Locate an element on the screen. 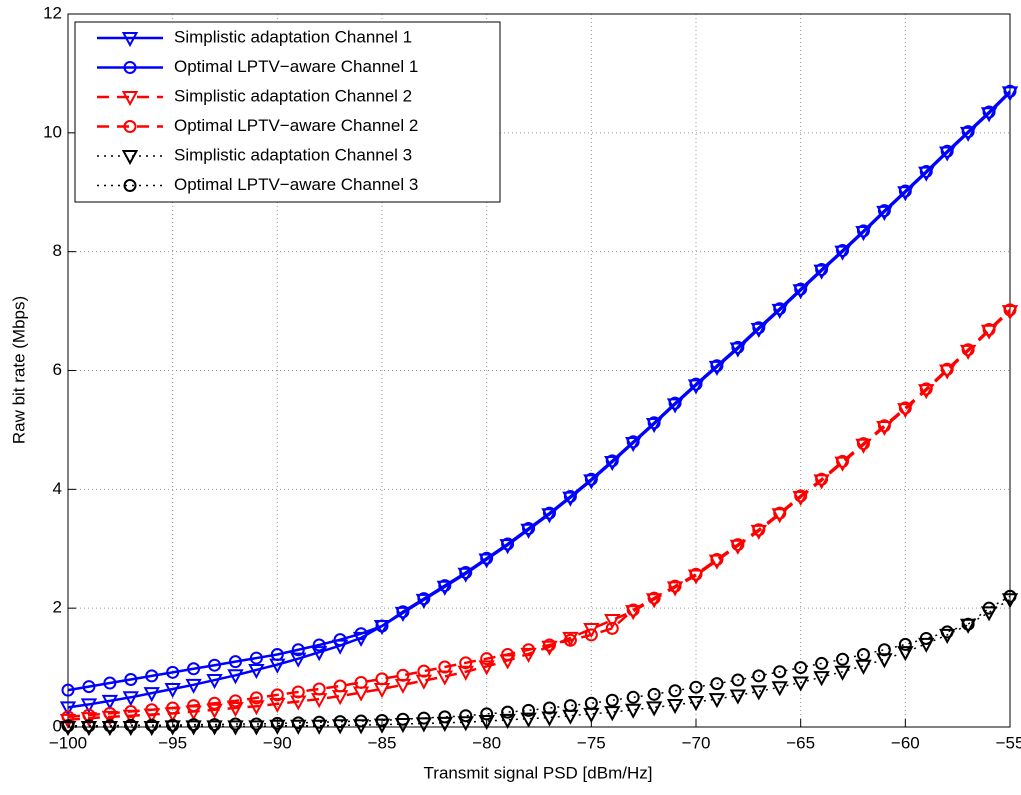 The image size is (1021, 795). legend-label: Optimal LPTV−aware Channel 3 is located at coordinates (296, 184).